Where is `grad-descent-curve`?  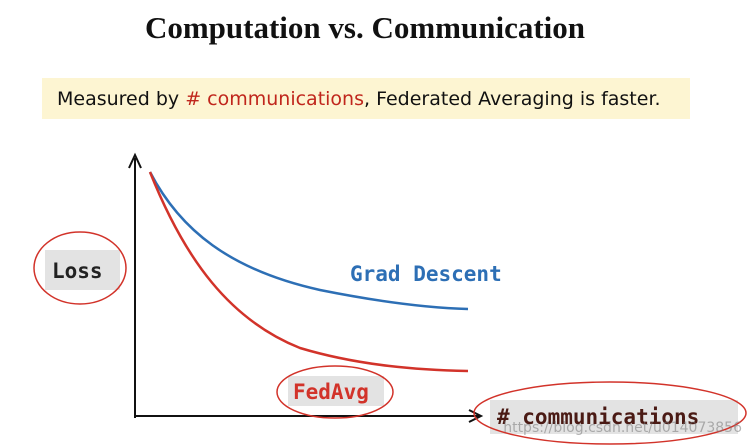
grad-descent-curve is located at coordinates (308, 241).